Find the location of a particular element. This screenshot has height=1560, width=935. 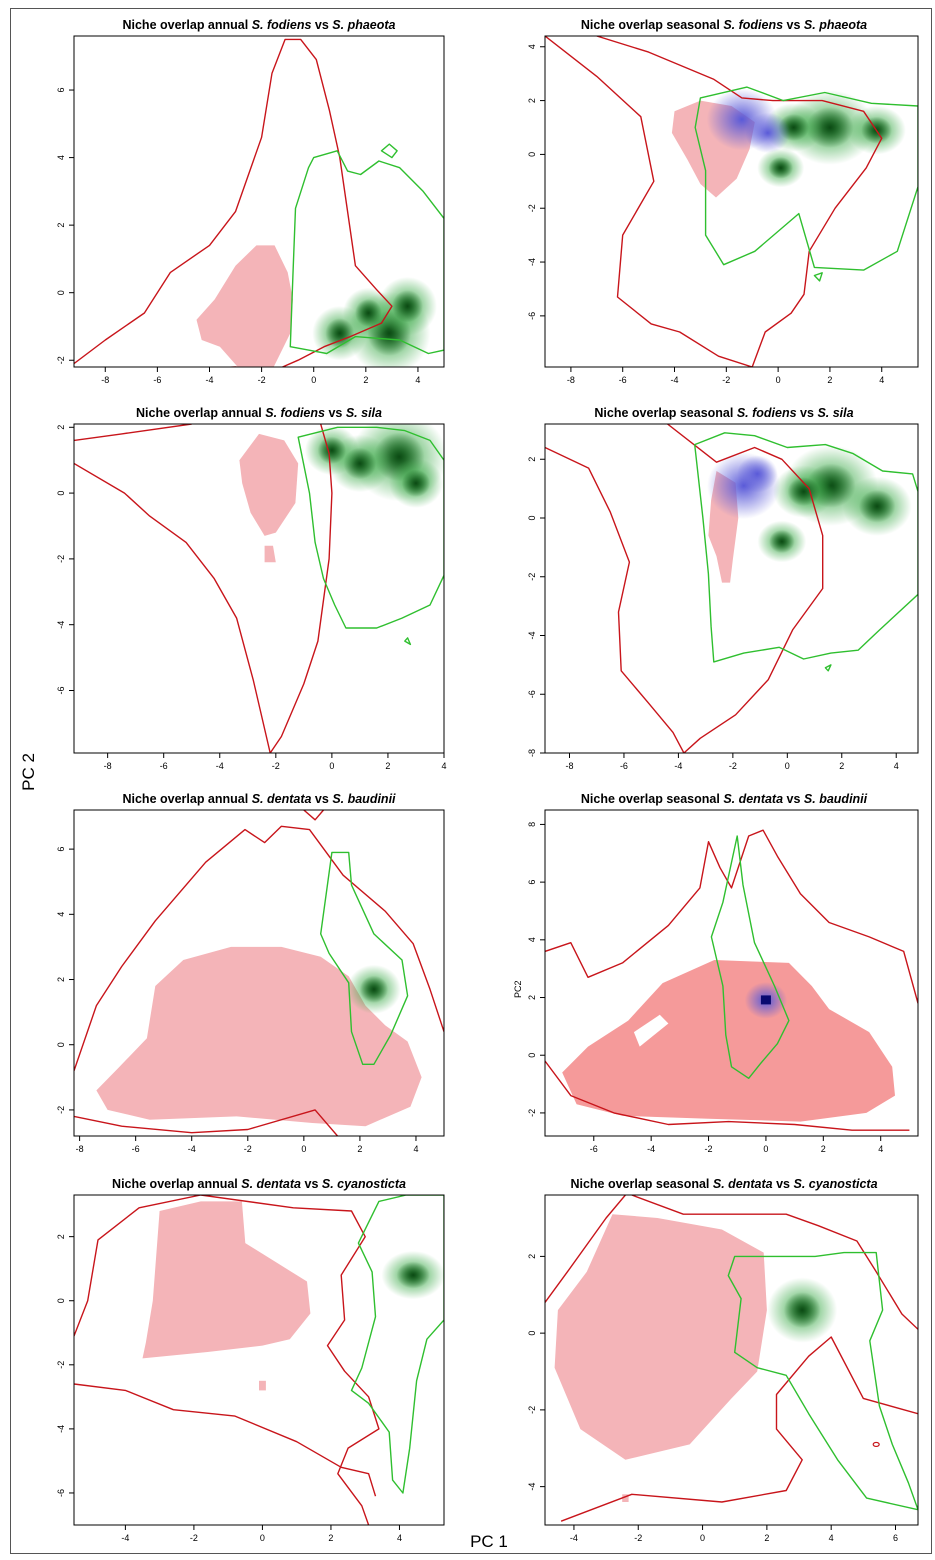

y-tick-label: 6 is located at coordinates (61, 89).